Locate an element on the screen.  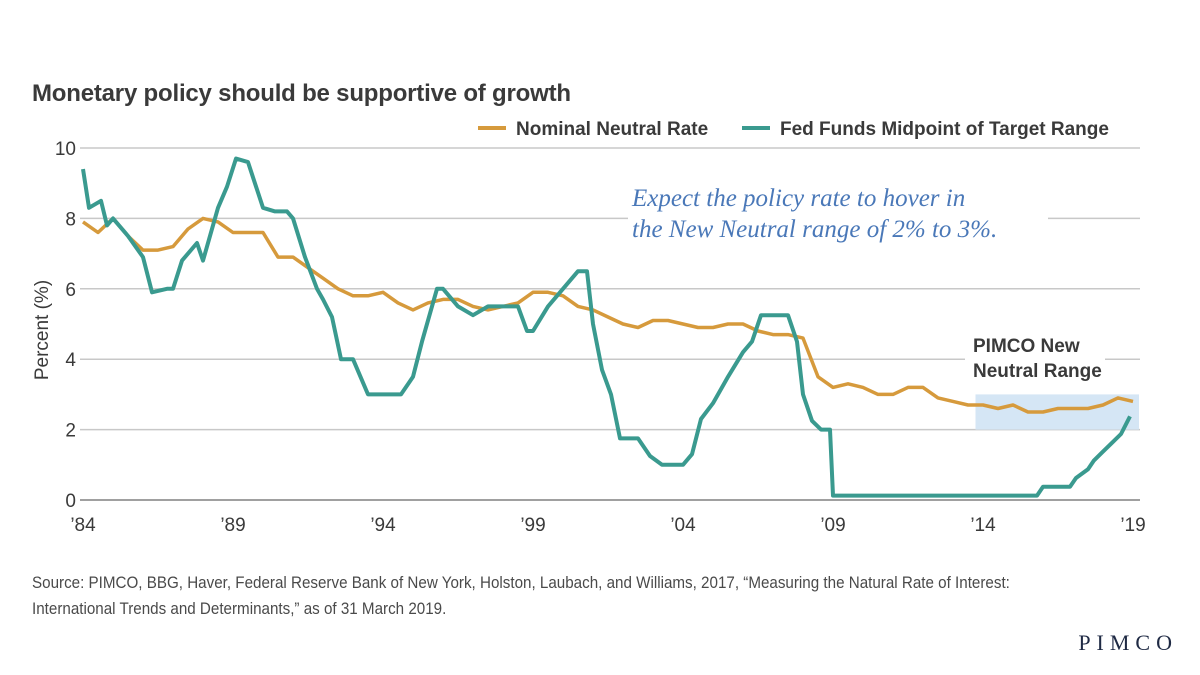
y-tick-label: 4 is located at coordinates (70, 360).